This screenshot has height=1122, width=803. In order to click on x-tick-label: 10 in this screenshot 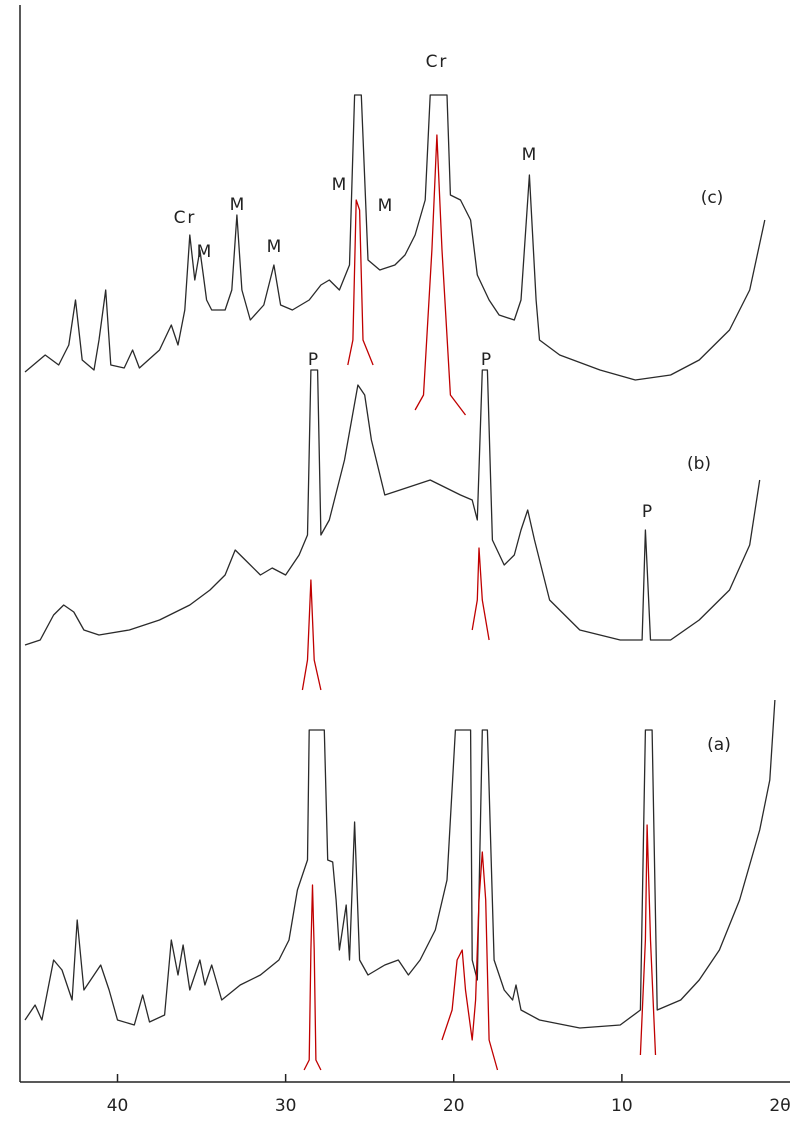, I will do `click(622, 1106)`.